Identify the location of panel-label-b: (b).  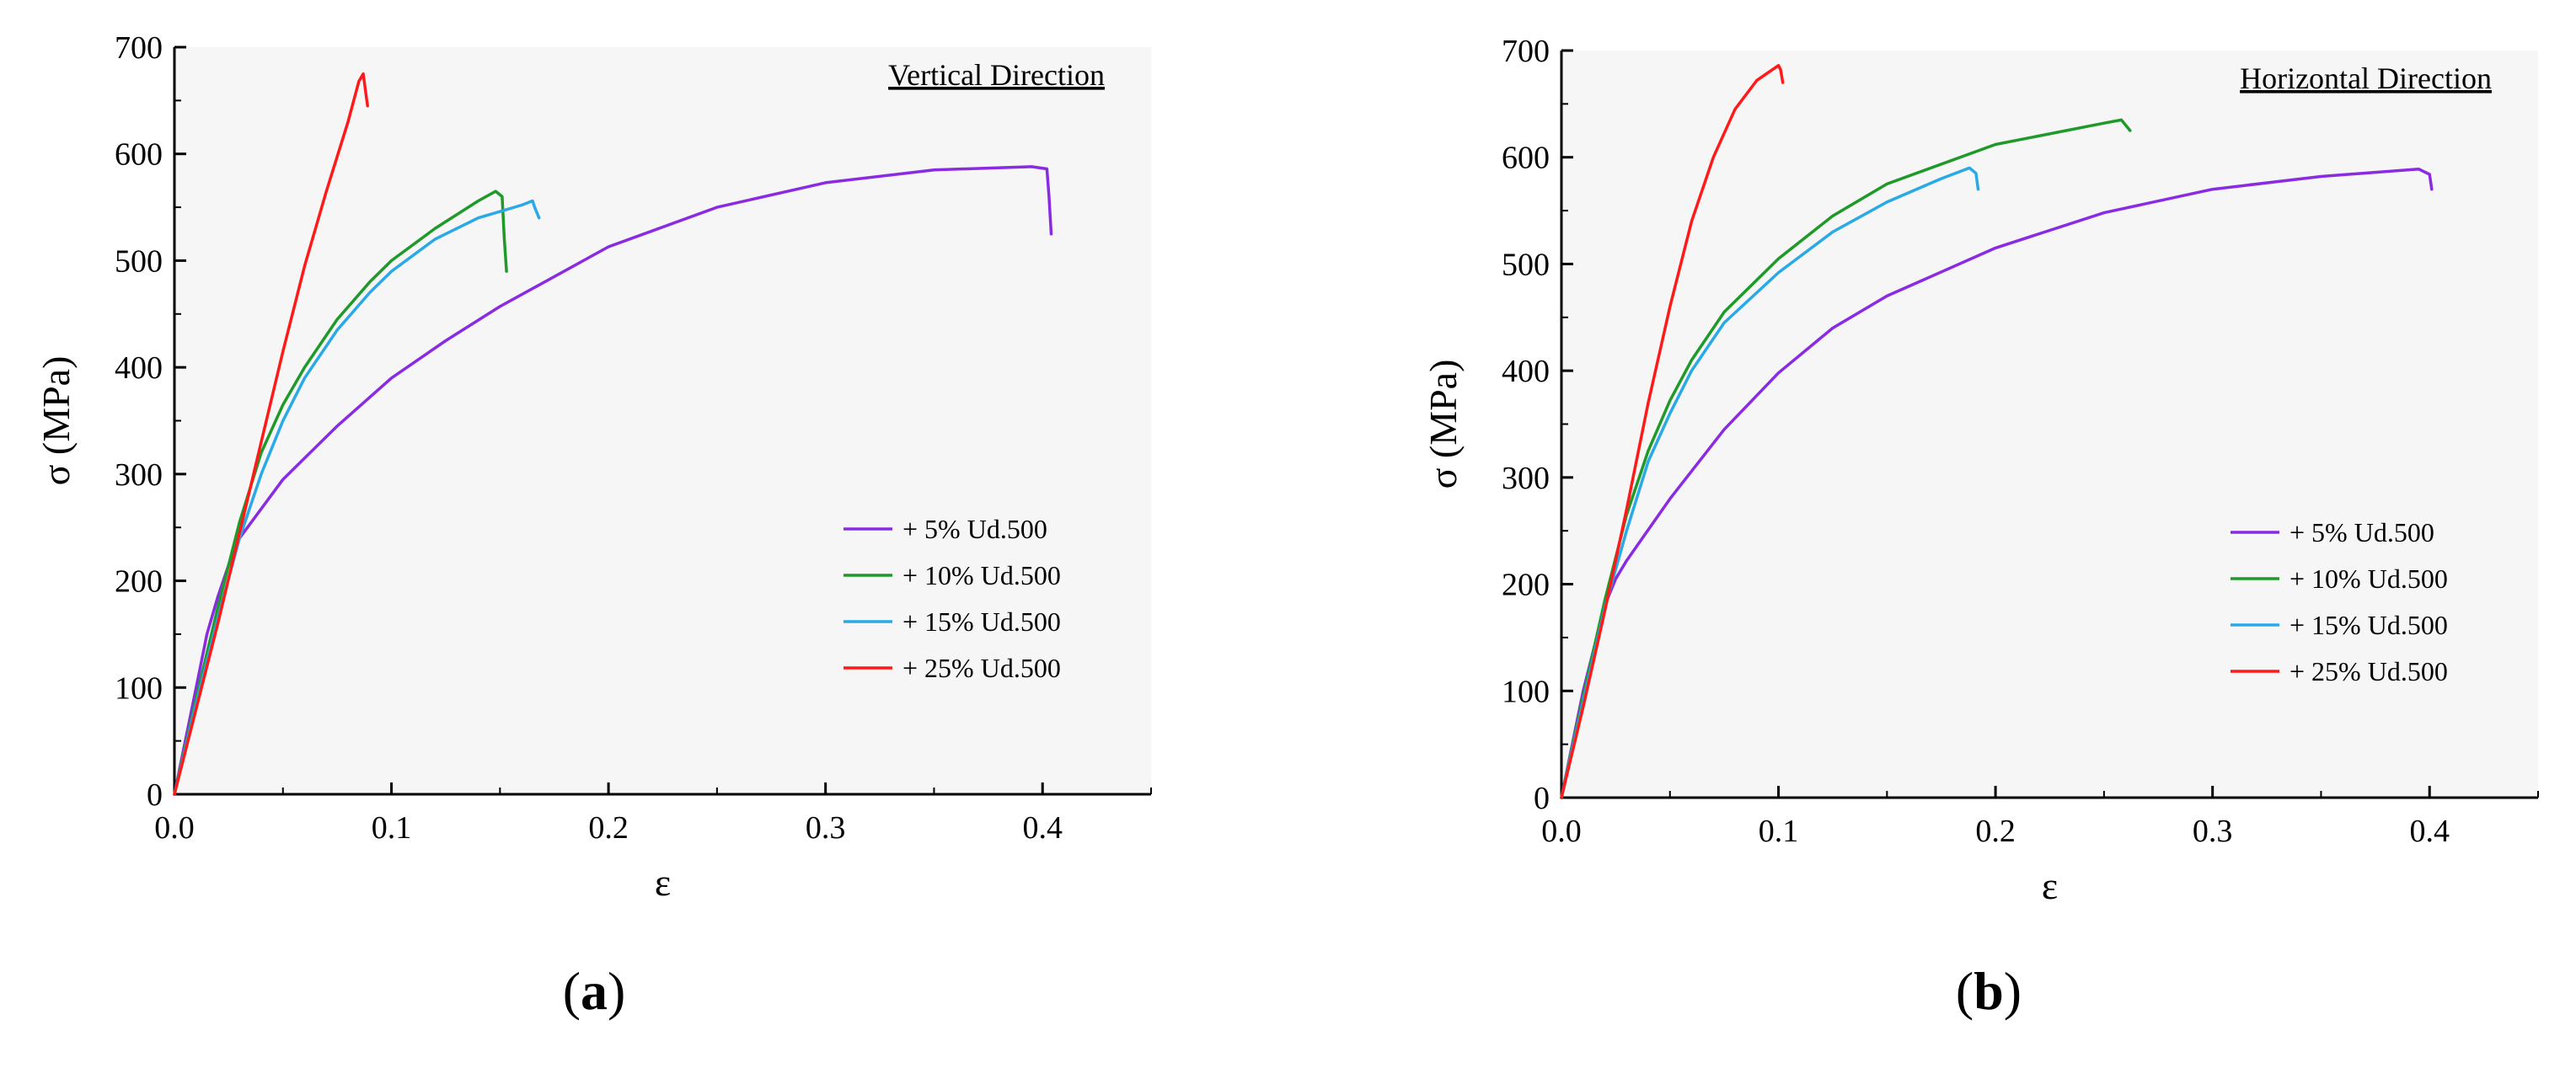
(1989, 991).